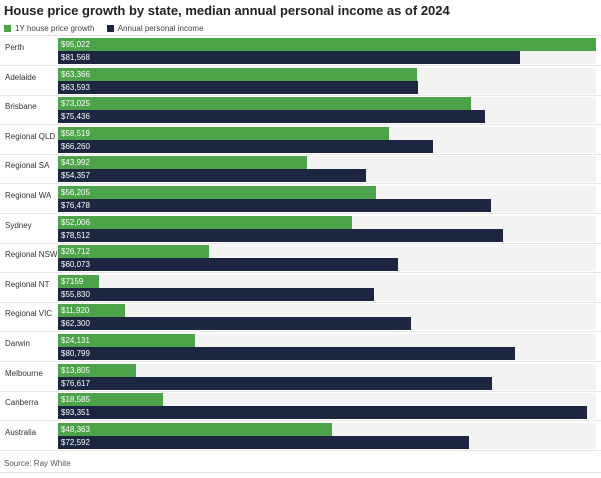 This screenshot has width=601, height=478. I want to click on chart-row: Melbourne $13,805 $76,617, so click(300, 377).